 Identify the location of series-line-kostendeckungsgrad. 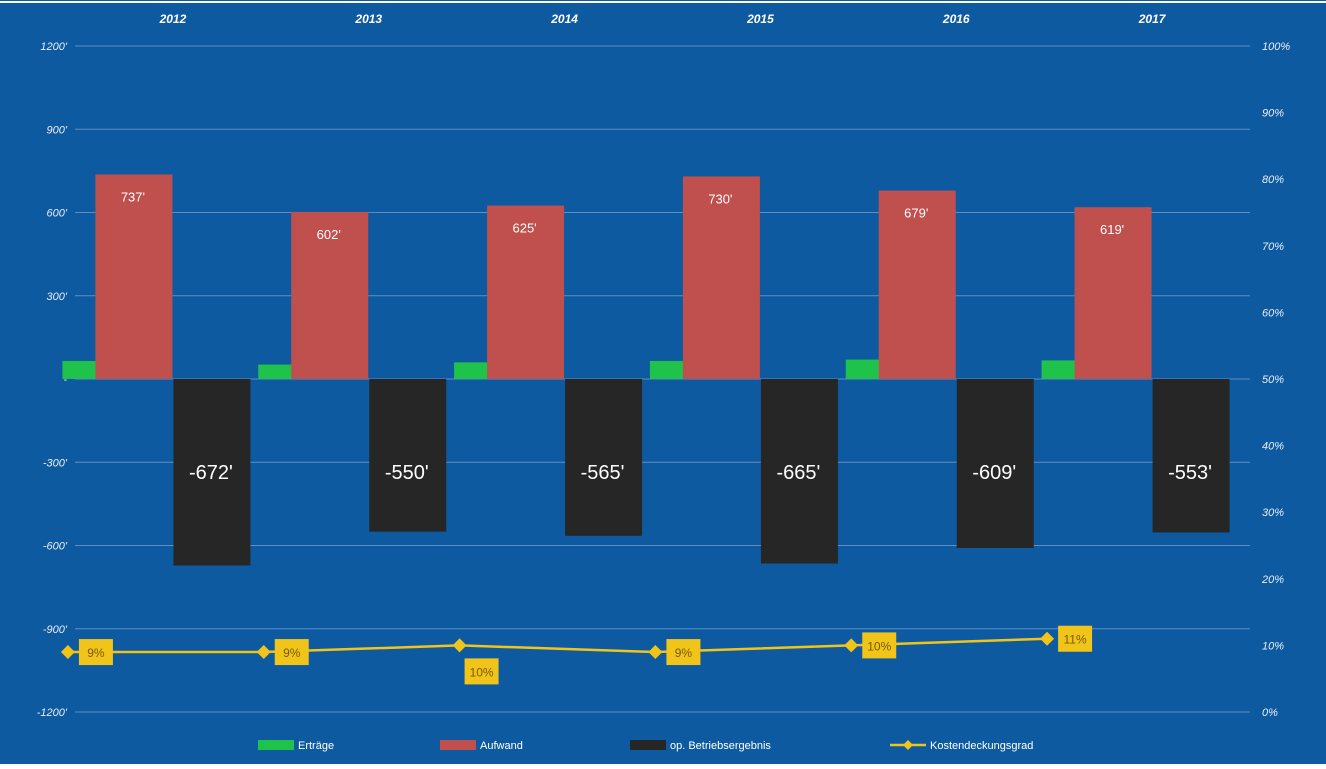
(557, 645).